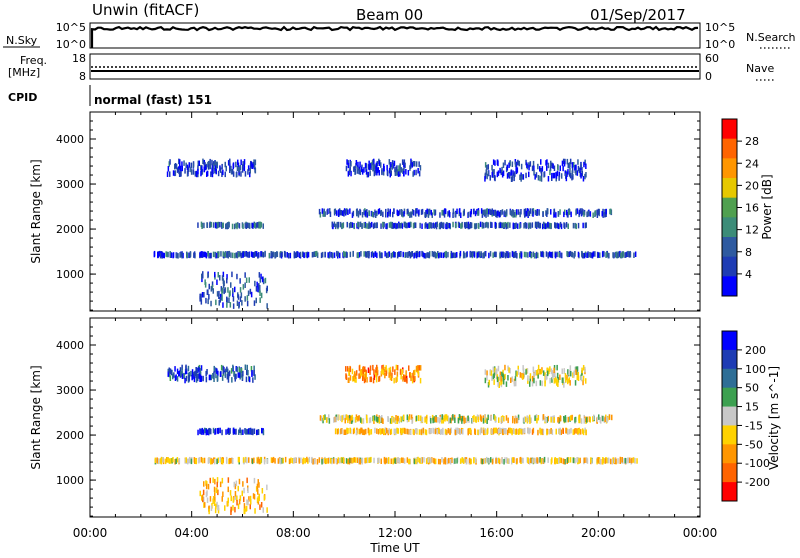 Image resolution: width=800 pixels, height=558 pixels. What do you see at coordinates (22, 97) in the screenshot?
I see `cpid-label: CPID` at bounding box center [22, 97].